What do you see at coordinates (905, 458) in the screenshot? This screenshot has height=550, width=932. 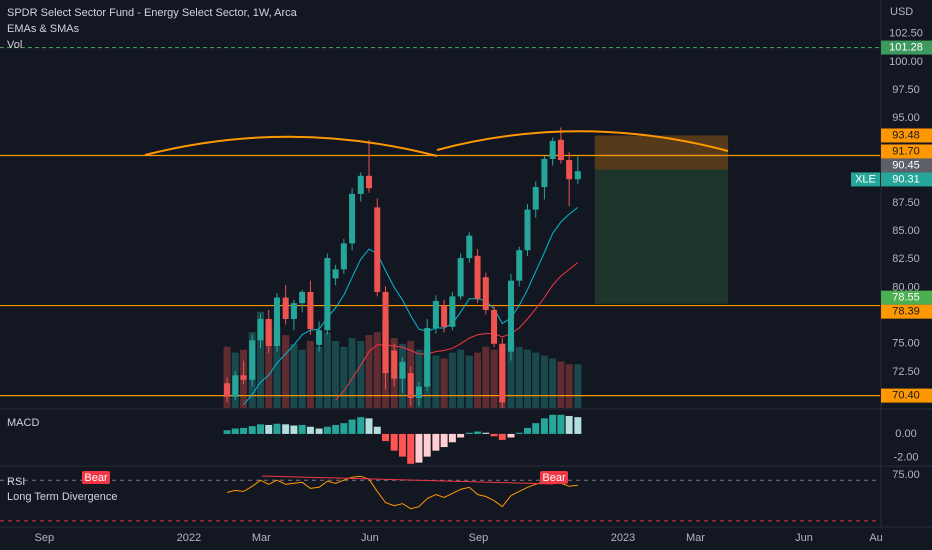 I see `y-tick-label: -2.00` at bounding box center [905, 458].